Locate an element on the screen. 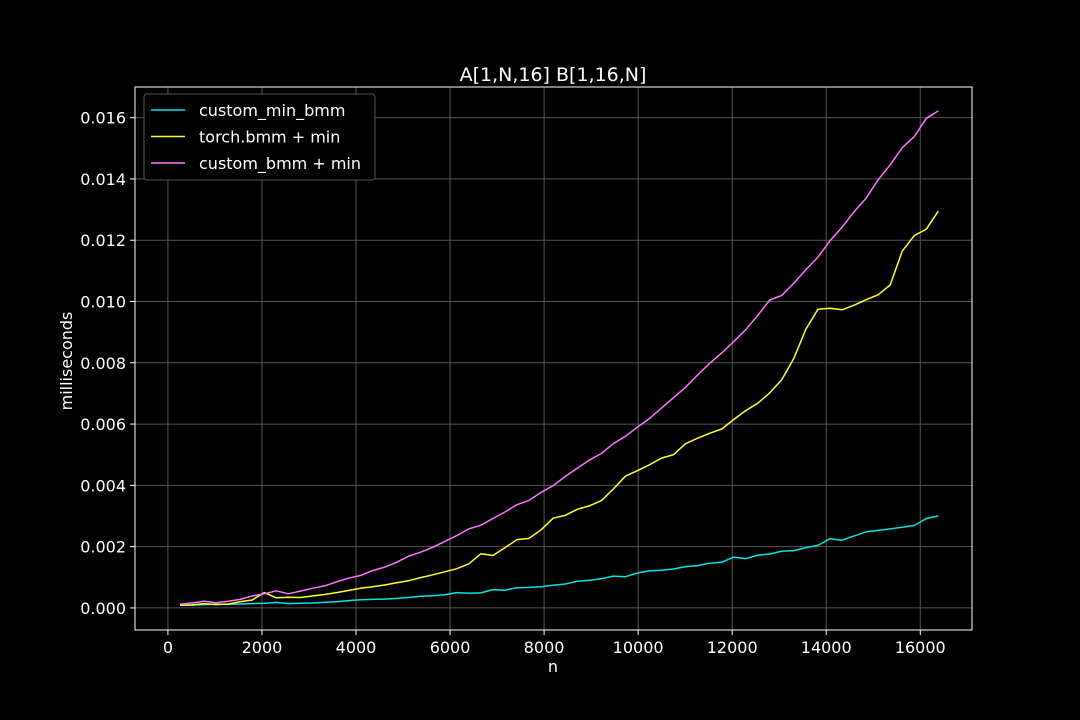 The height and width of the screenshot is (720, 1080). series-line-custom-min-bmm is located at coordinates (559, 560).